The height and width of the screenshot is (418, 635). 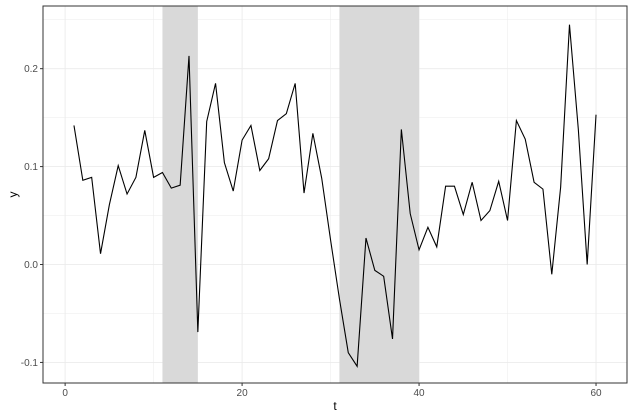 What do you see at coordinates (332, 391) in the screenshot?
I see `x-axis-ticks: 0 20 40 60` at bounding box center [332, 391].